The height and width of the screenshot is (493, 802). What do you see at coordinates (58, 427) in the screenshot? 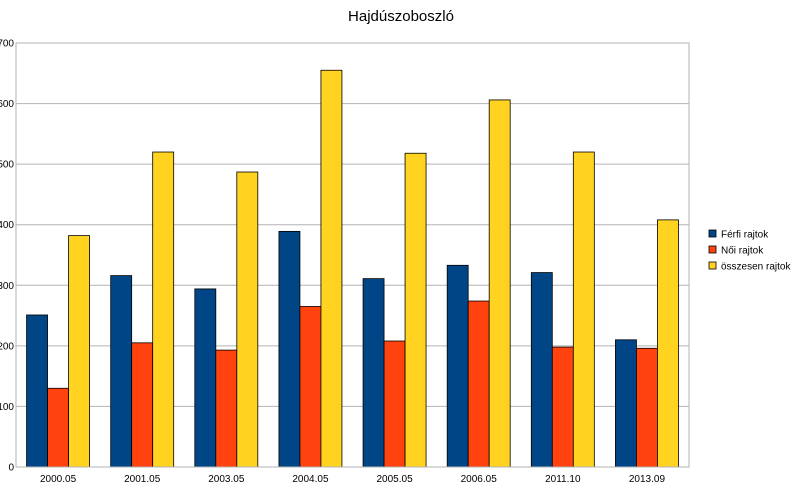
I see `bar-2000.05-series-1` at bounding box center [58, 427].